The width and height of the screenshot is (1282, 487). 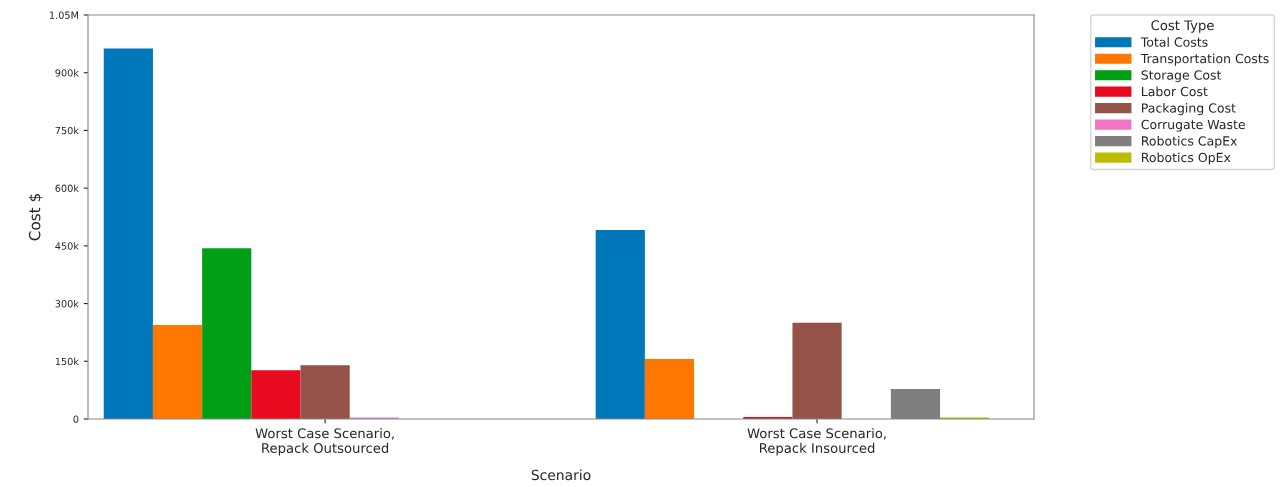 What do you see at coordinates (35, 217) in the screenshot?
I see `y-axis-title: Cost $` at bounding box center [35, 217].